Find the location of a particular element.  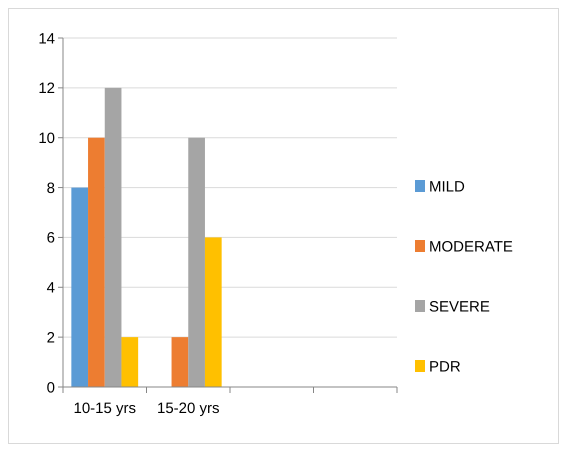

y-tick-label: 10 is located at coordinates (46, 138).